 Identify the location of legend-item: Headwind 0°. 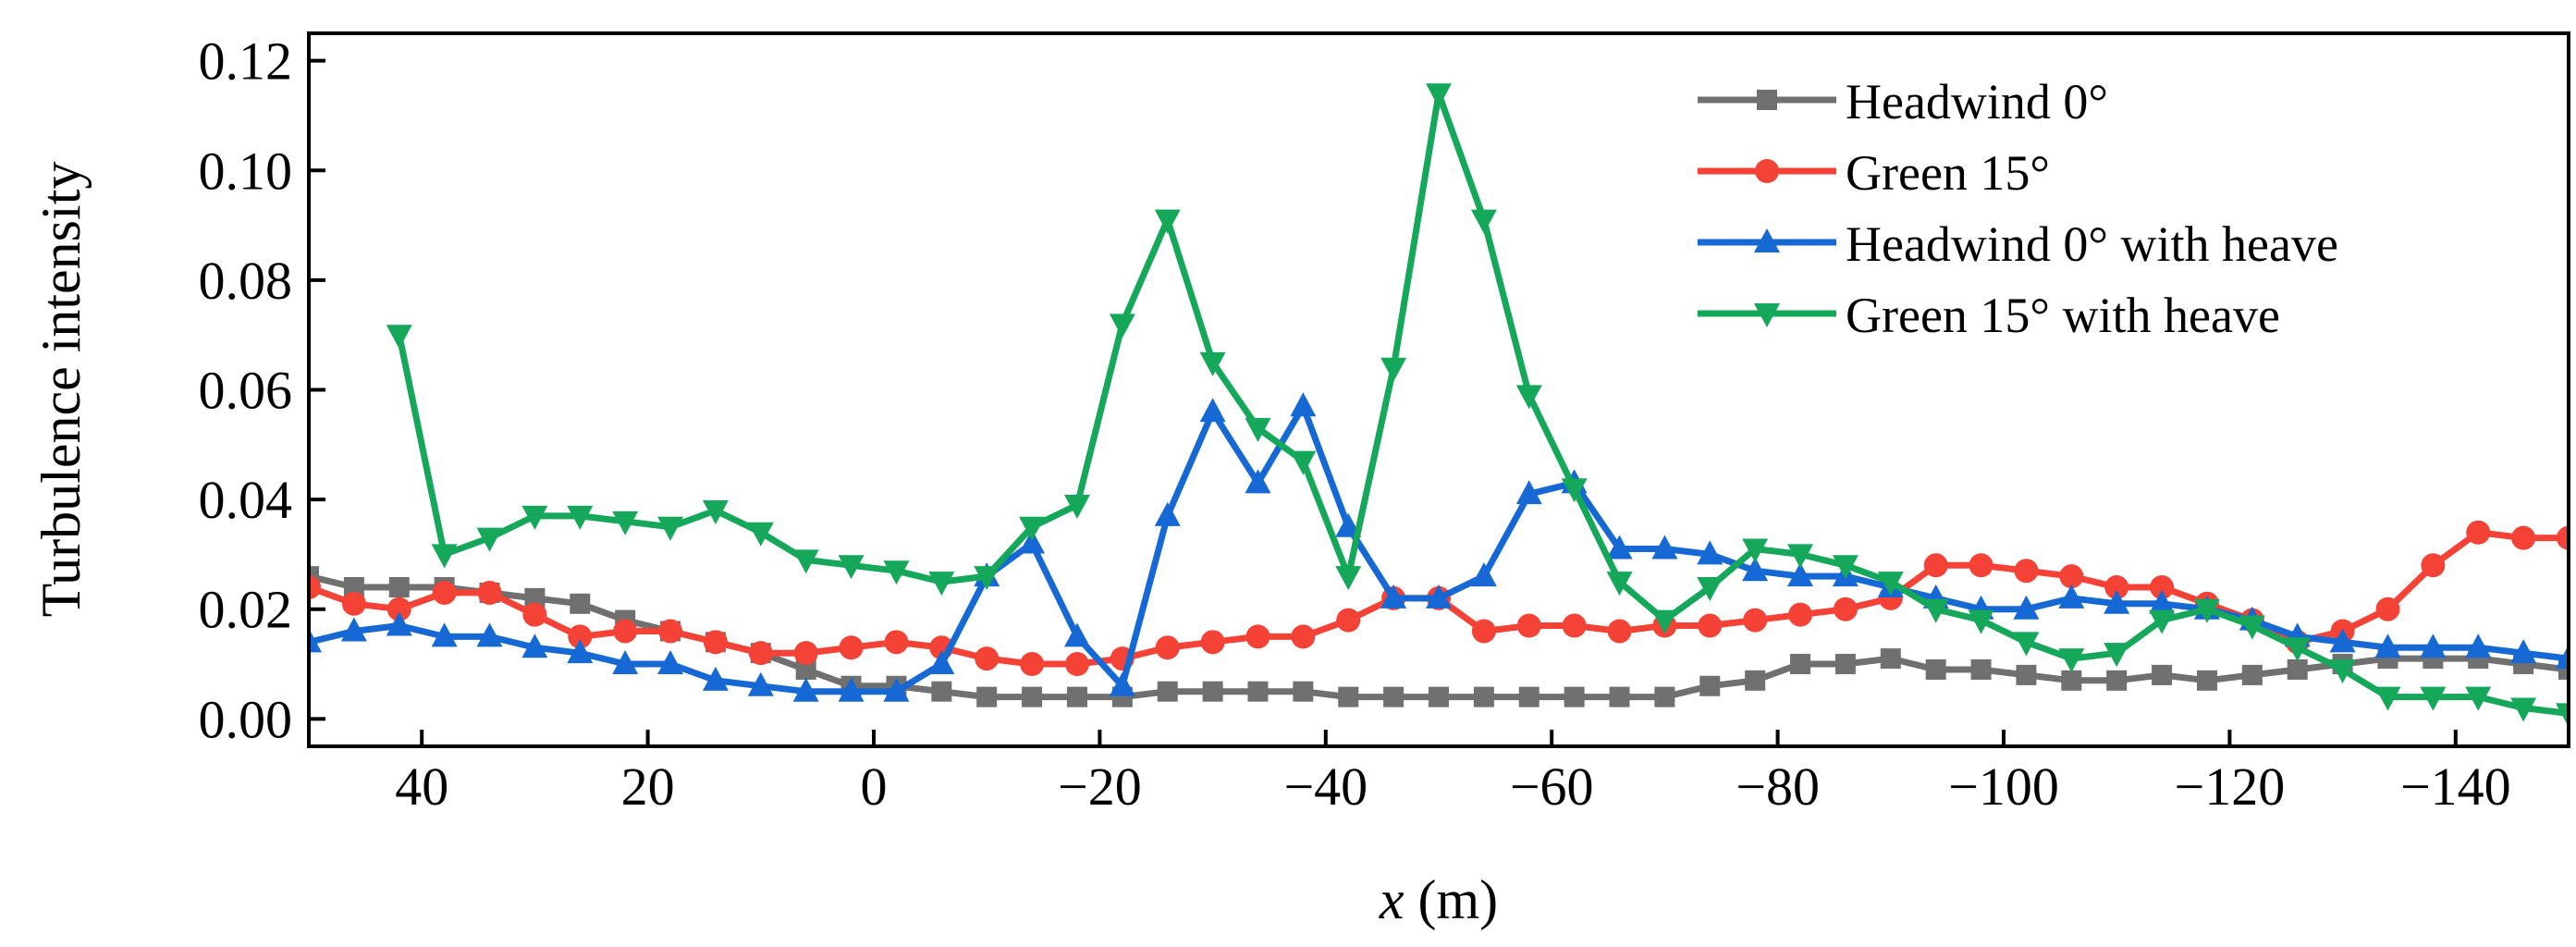
(1903, 101).